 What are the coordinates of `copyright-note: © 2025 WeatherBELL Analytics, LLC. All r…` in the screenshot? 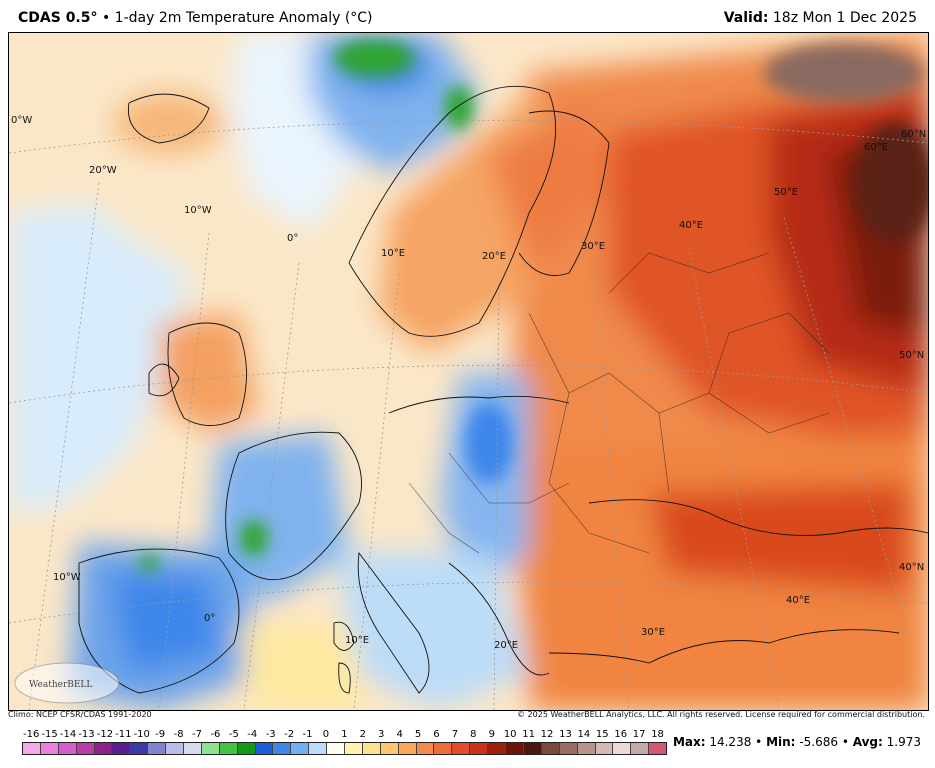 It's located at (721, 714).